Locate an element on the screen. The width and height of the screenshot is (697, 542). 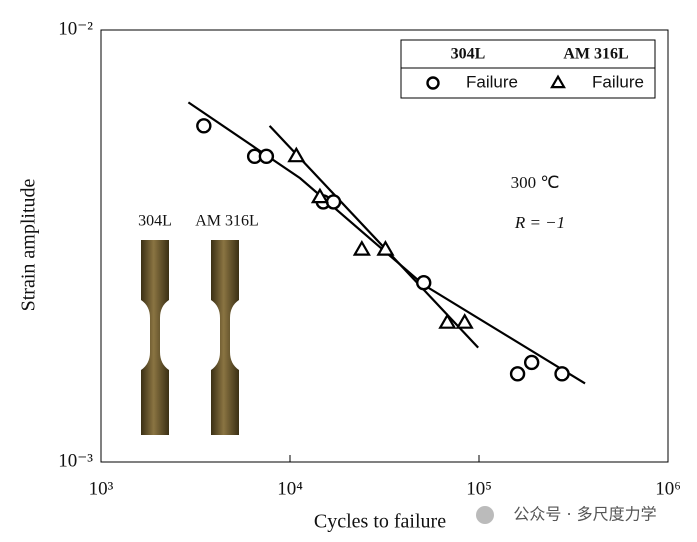
legend-box is located at coordinates (528, 69).